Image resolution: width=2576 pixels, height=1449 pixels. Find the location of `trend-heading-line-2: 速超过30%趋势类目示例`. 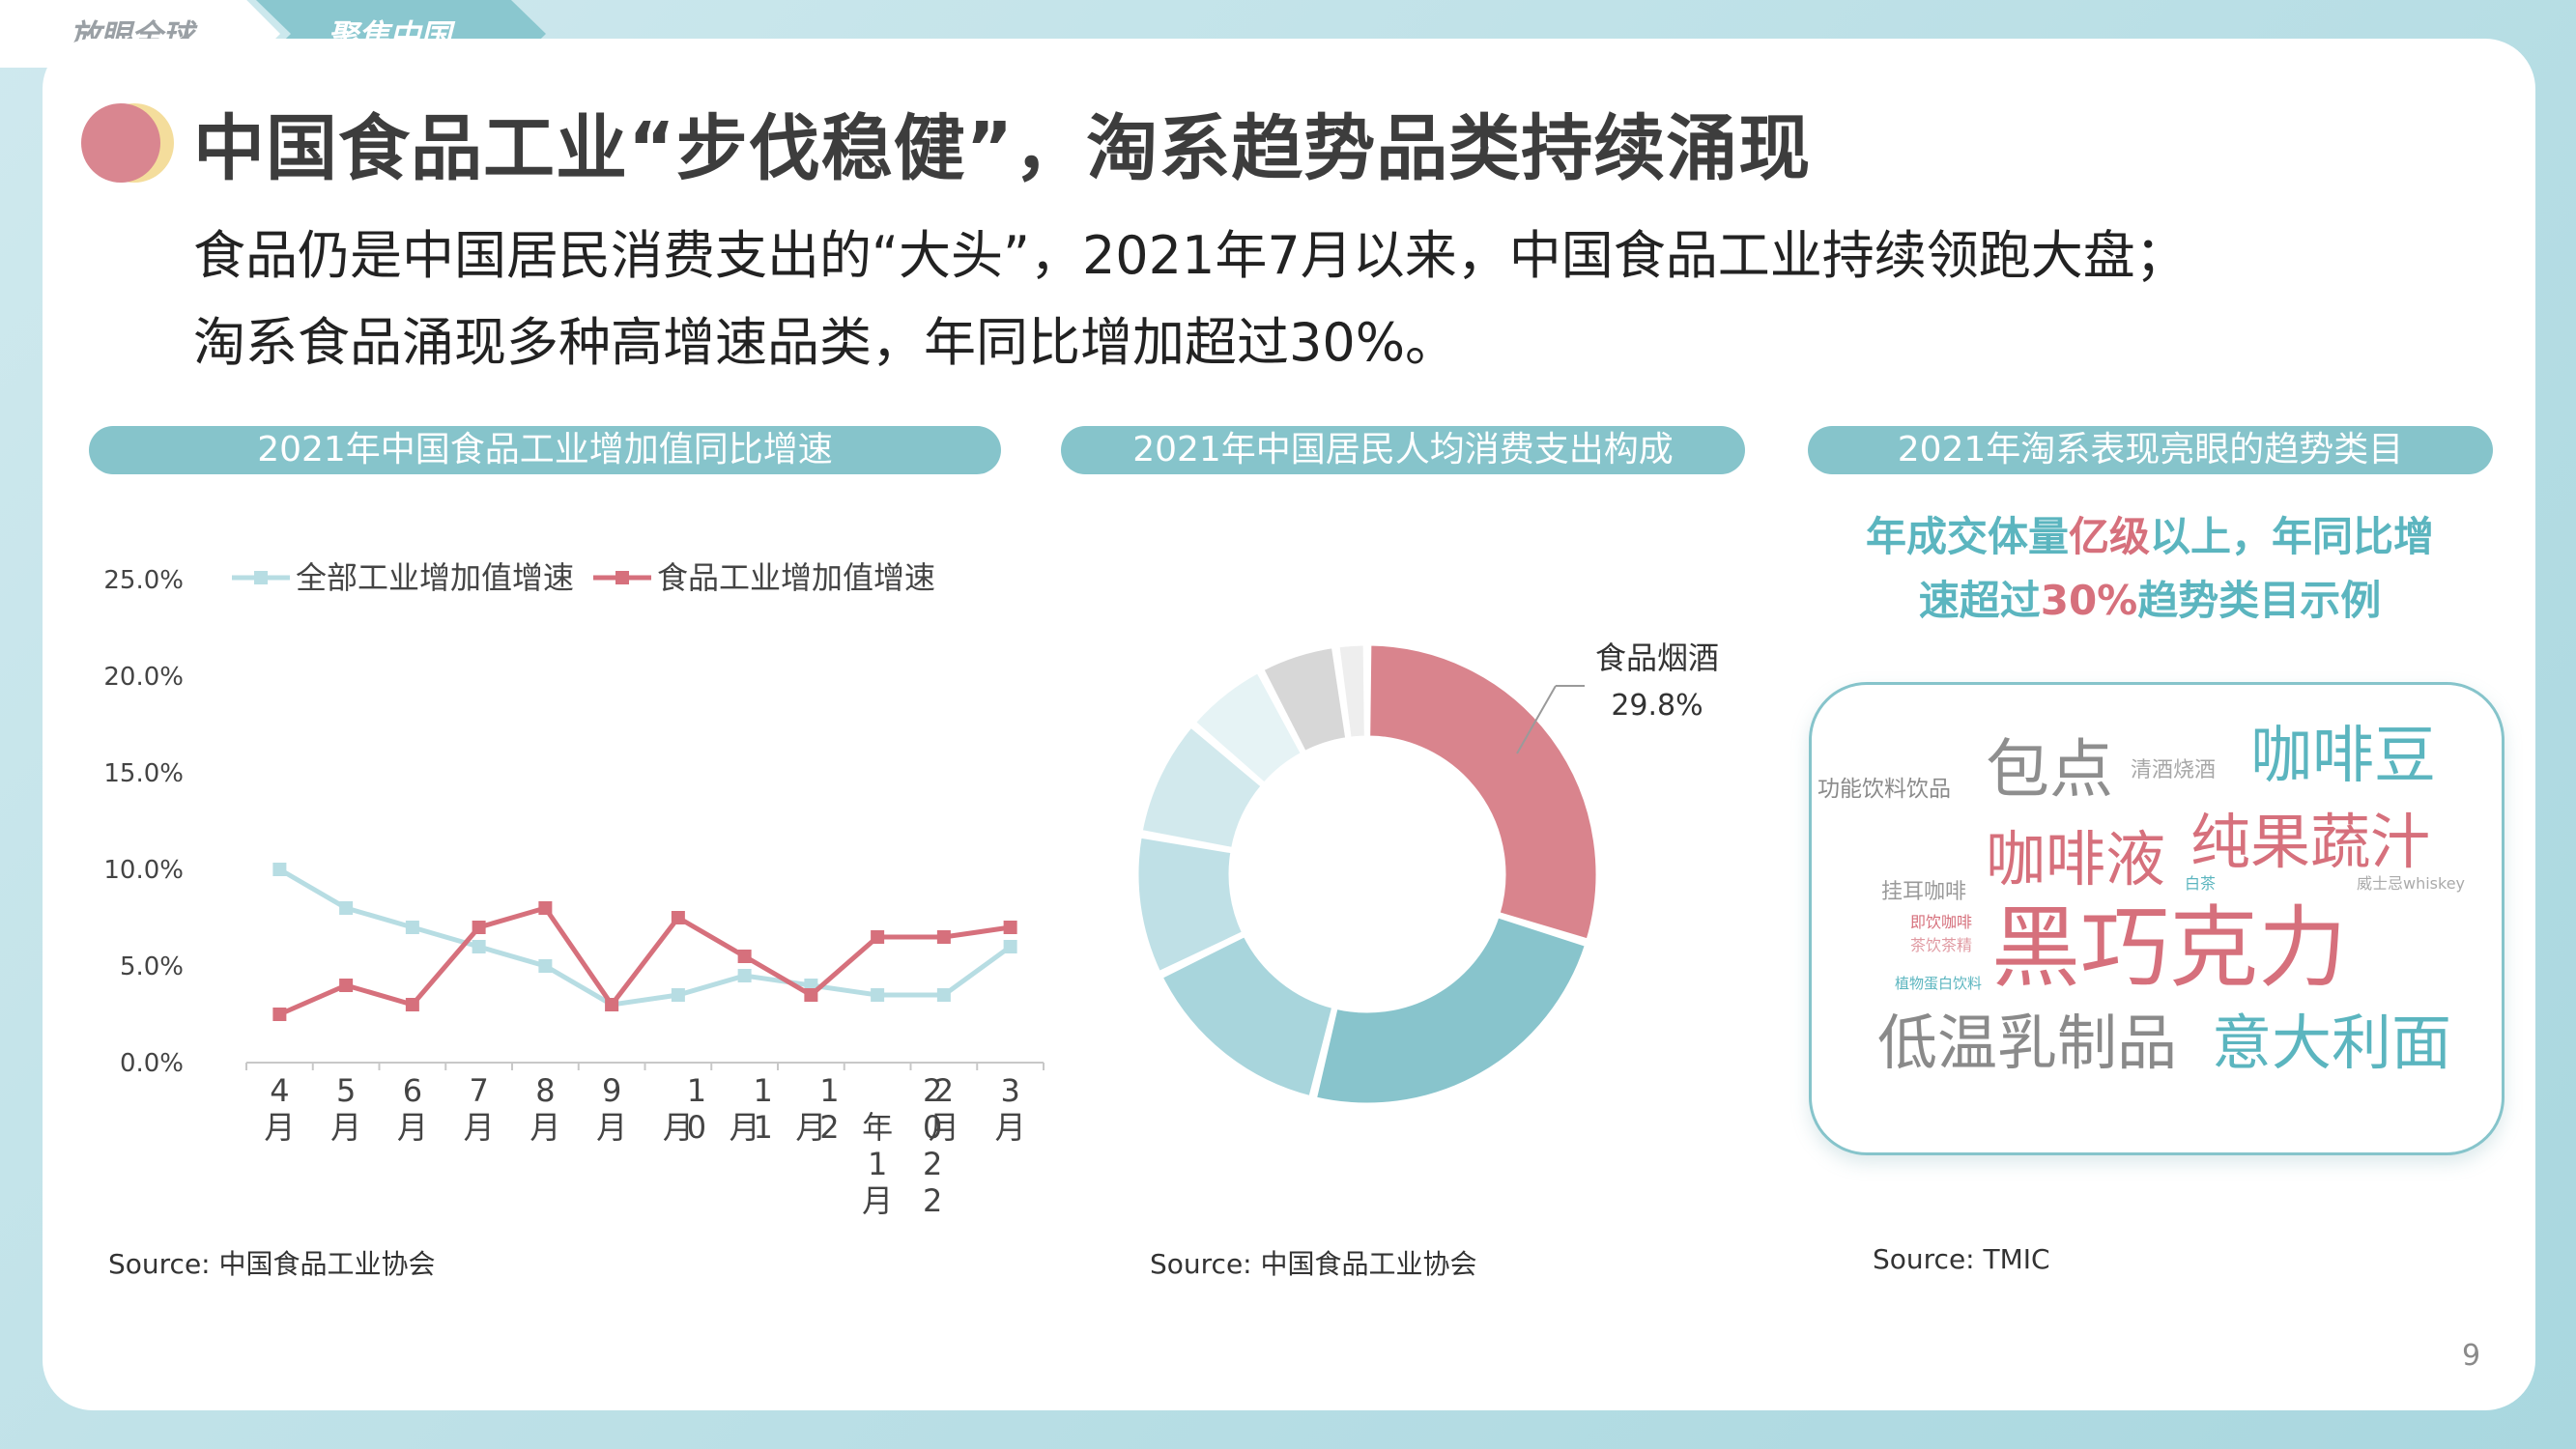

trend-heading-line-2: 速超过30%趋势类目示例 is located at coordinates (2150, 600).